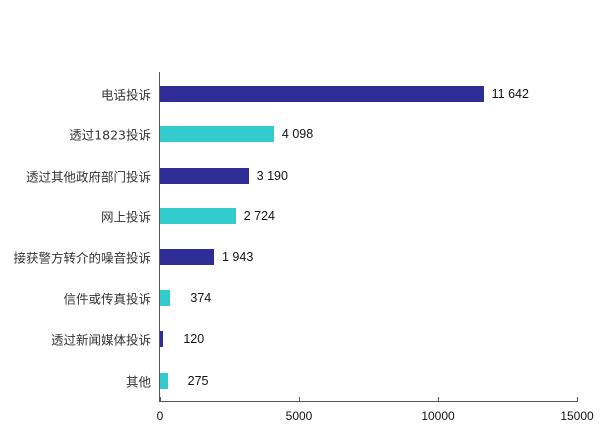  Describe the element at coordinates (299, 416) in the screenshot. I see `x-tick-label: 5000` at that location.